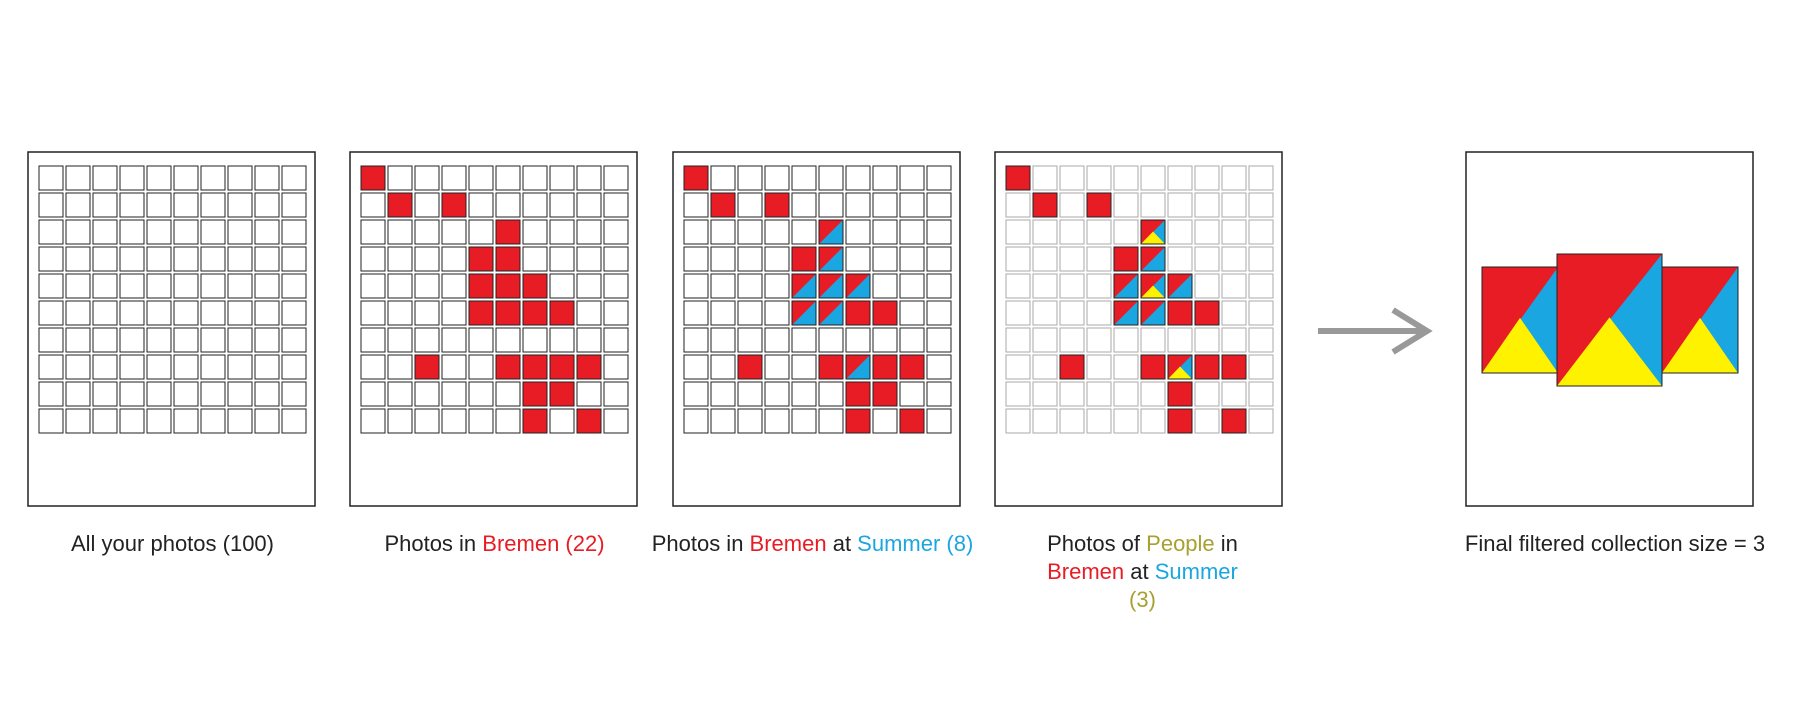 Image resolution: width=1801 pixels, height=720 pixels. What do you see at coordinates (1615, 543) in the screenshot?
I see `caption-segment: Final filtered collection size = 3` at bounding box center [1615, 543].